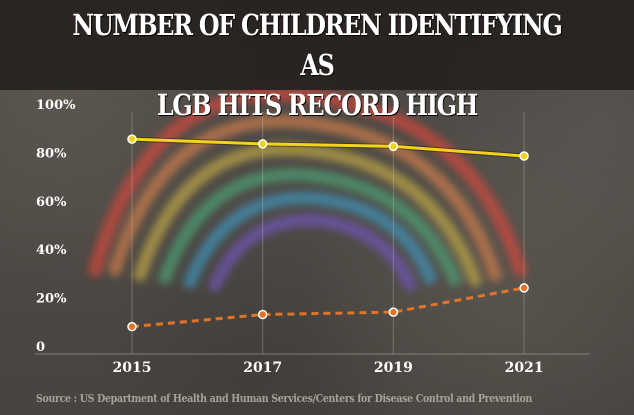 The image size is (634, 415). Describe the element at coordinates (328, 147) in the screenshot. I see `series-line-yellow` at that location.